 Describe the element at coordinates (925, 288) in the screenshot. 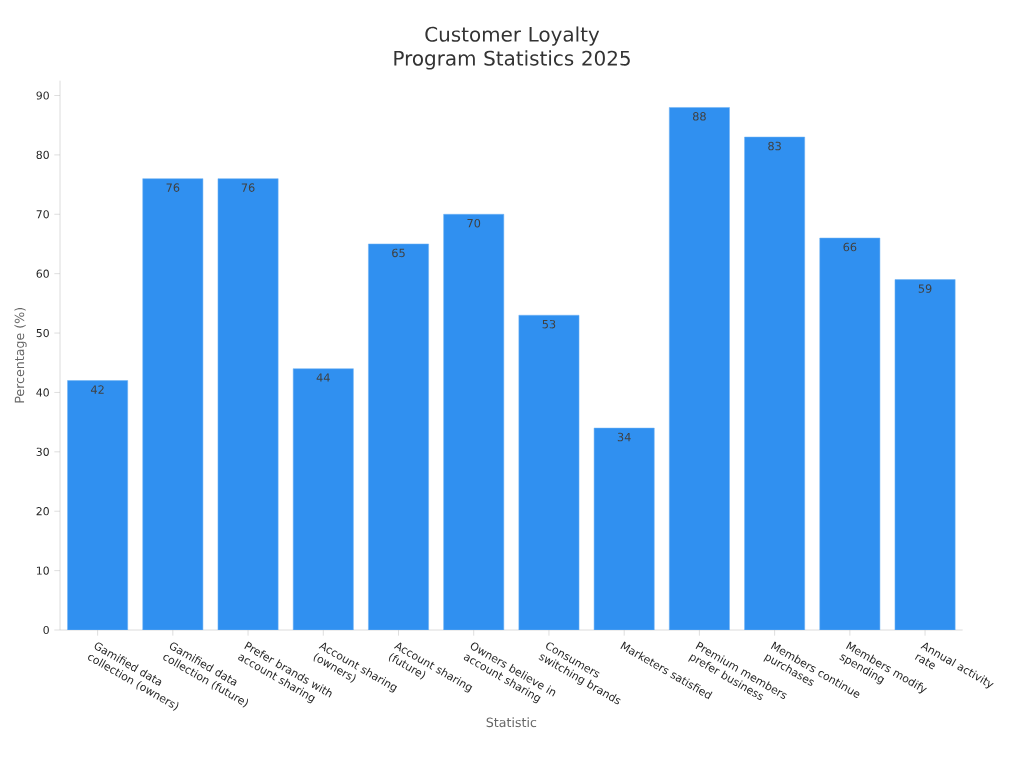

I see `data-label: 59` at that location.